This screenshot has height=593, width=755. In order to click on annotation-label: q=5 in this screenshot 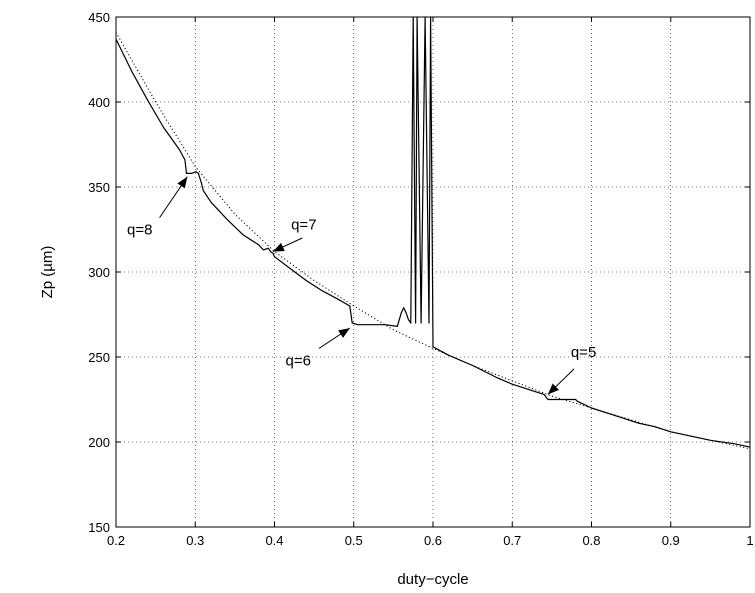, I will do `click(583, 352)`.